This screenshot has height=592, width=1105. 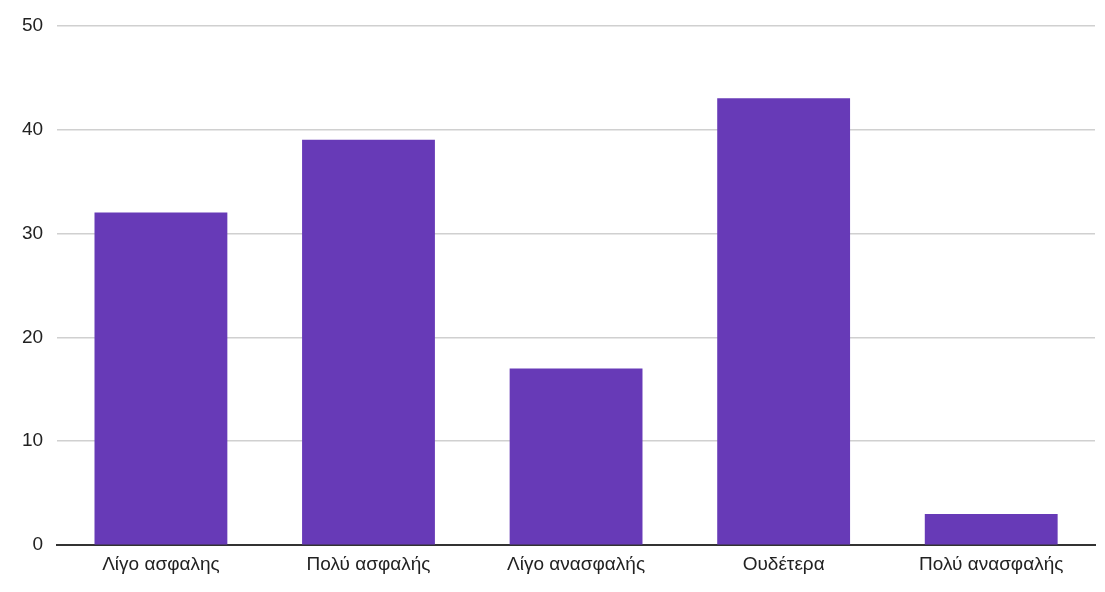 I want to click on y-tick-label: 30, so click(x=32, y=232).